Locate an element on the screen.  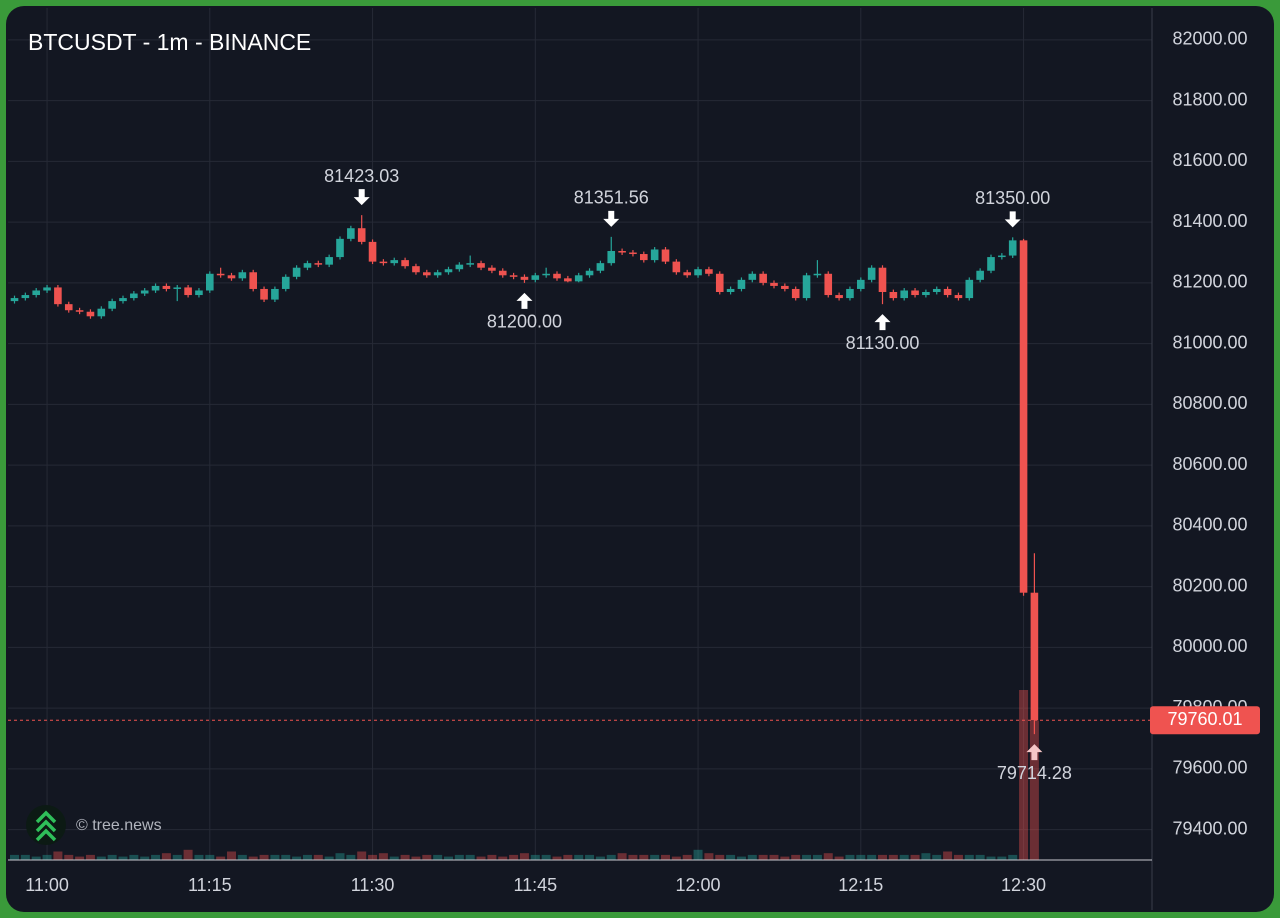
last-price-box is located at coordinates (1205, 720).